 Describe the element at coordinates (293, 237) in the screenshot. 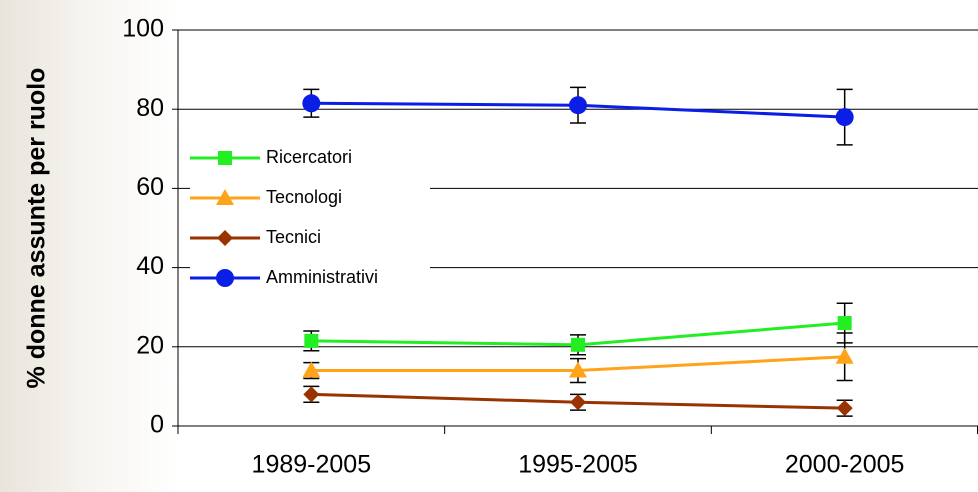

I see `legend-label: Tecnici` at that location.